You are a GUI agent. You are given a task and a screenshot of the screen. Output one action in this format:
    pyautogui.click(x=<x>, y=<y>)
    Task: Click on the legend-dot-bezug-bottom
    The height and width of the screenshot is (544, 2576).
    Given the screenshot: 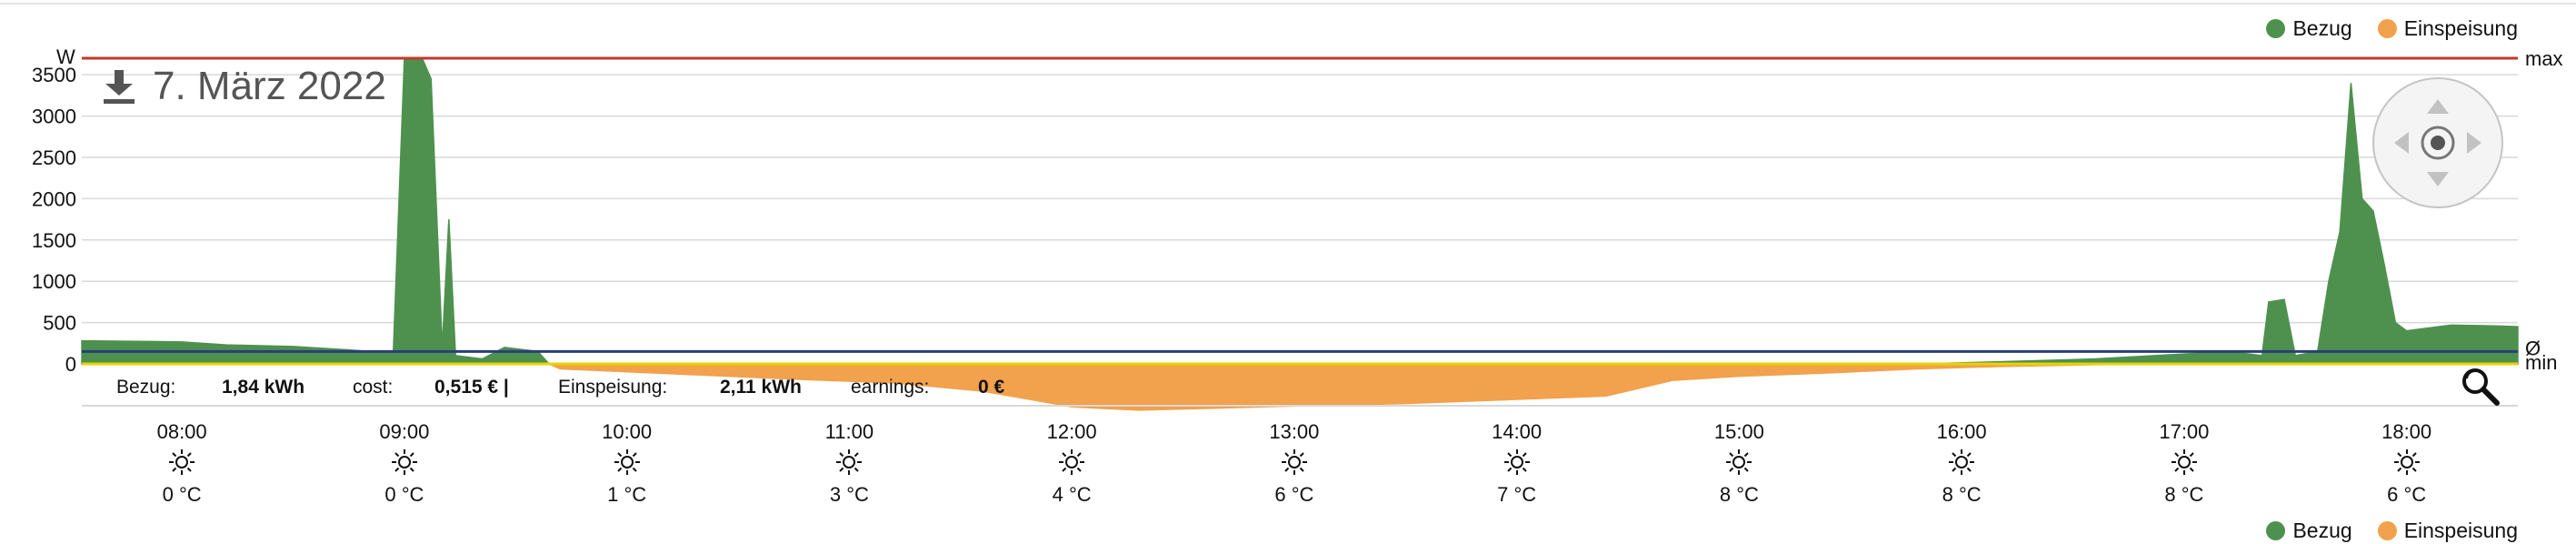 What is the action you would take?
    pyautogui.click(x=2276, y=530)
    